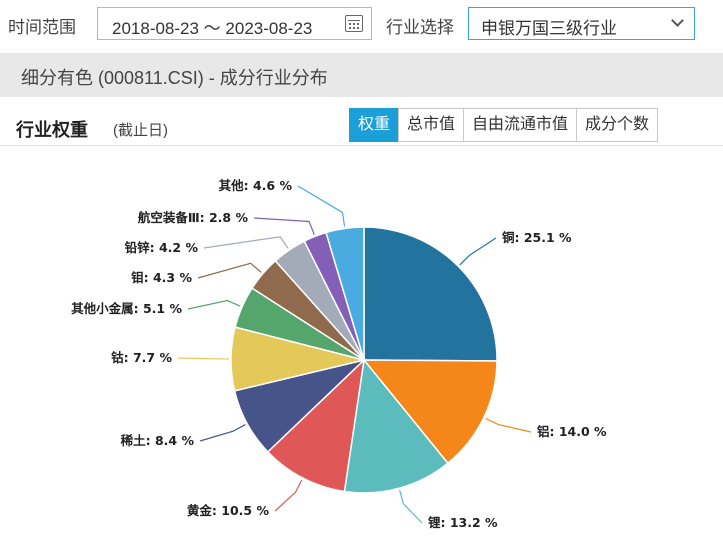 The width and height of the screenshot is (723, 556). What do you see at coordinates (677, 20) in the screenshot?
I see `chevron-down-icon` at bounding box center [677, 20].